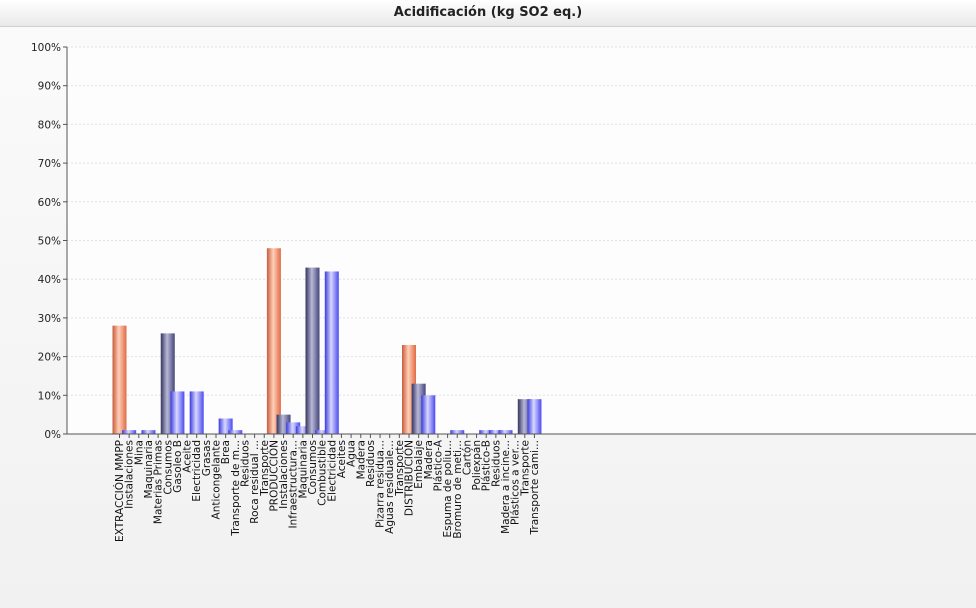  What do you see at coordinates (477, 465) in the screenshot?
I see `x-tick-label: Poliexpán` at bounding box center [477, 465].